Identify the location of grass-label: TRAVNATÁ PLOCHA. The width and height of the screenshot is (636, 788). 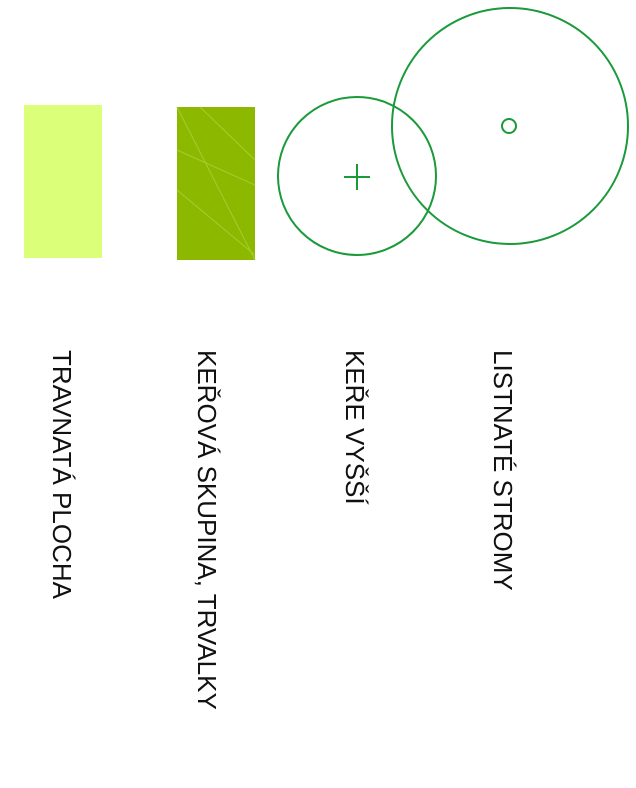
(62, 475).